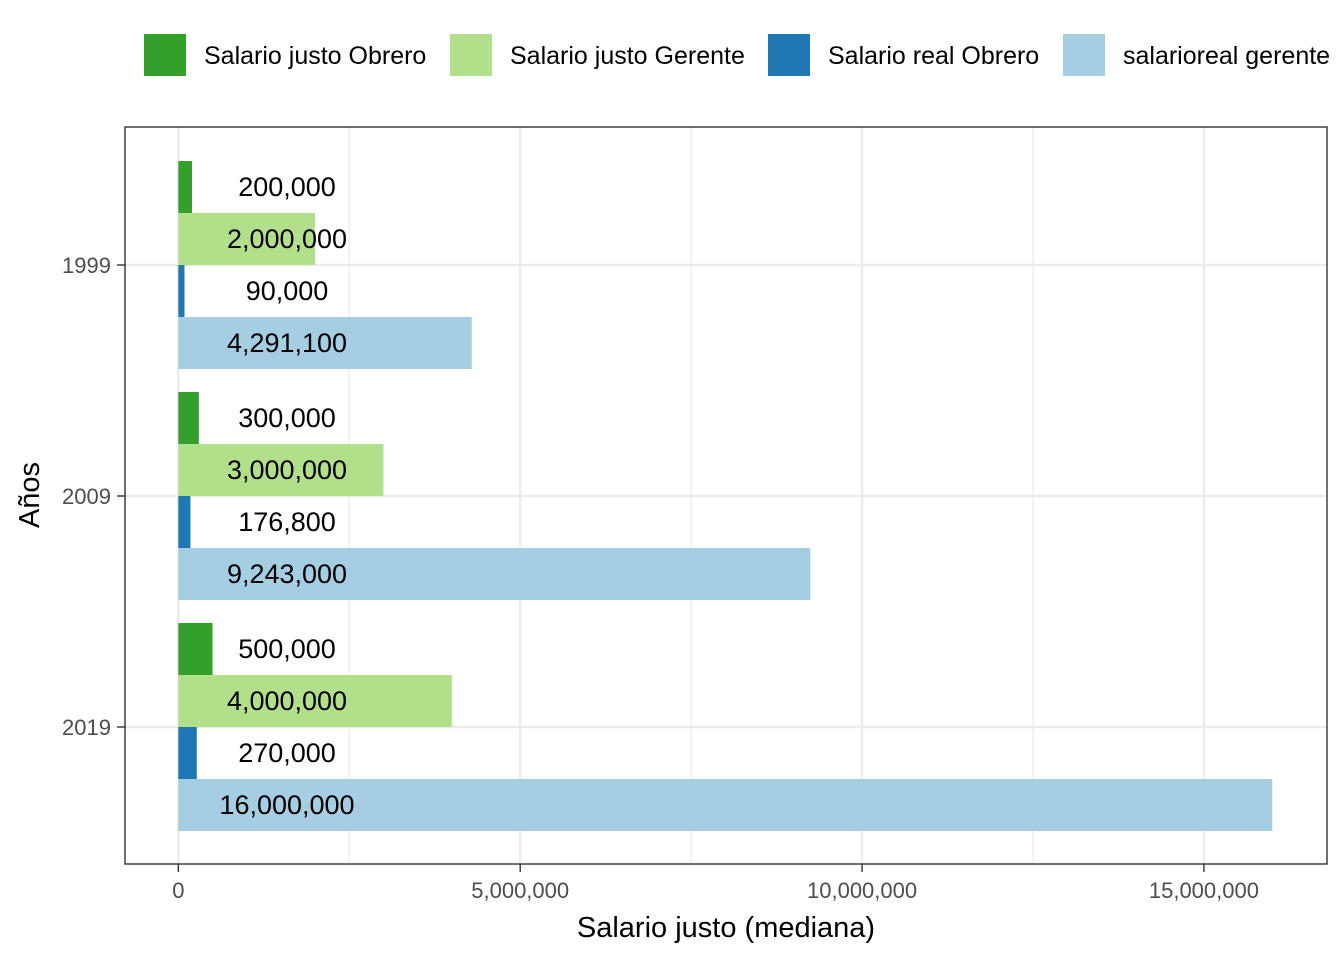 The height and width of the screenshot is (960, 1344). I want to click on bar-salario-justo-obrero-2019, so click(195, 649).